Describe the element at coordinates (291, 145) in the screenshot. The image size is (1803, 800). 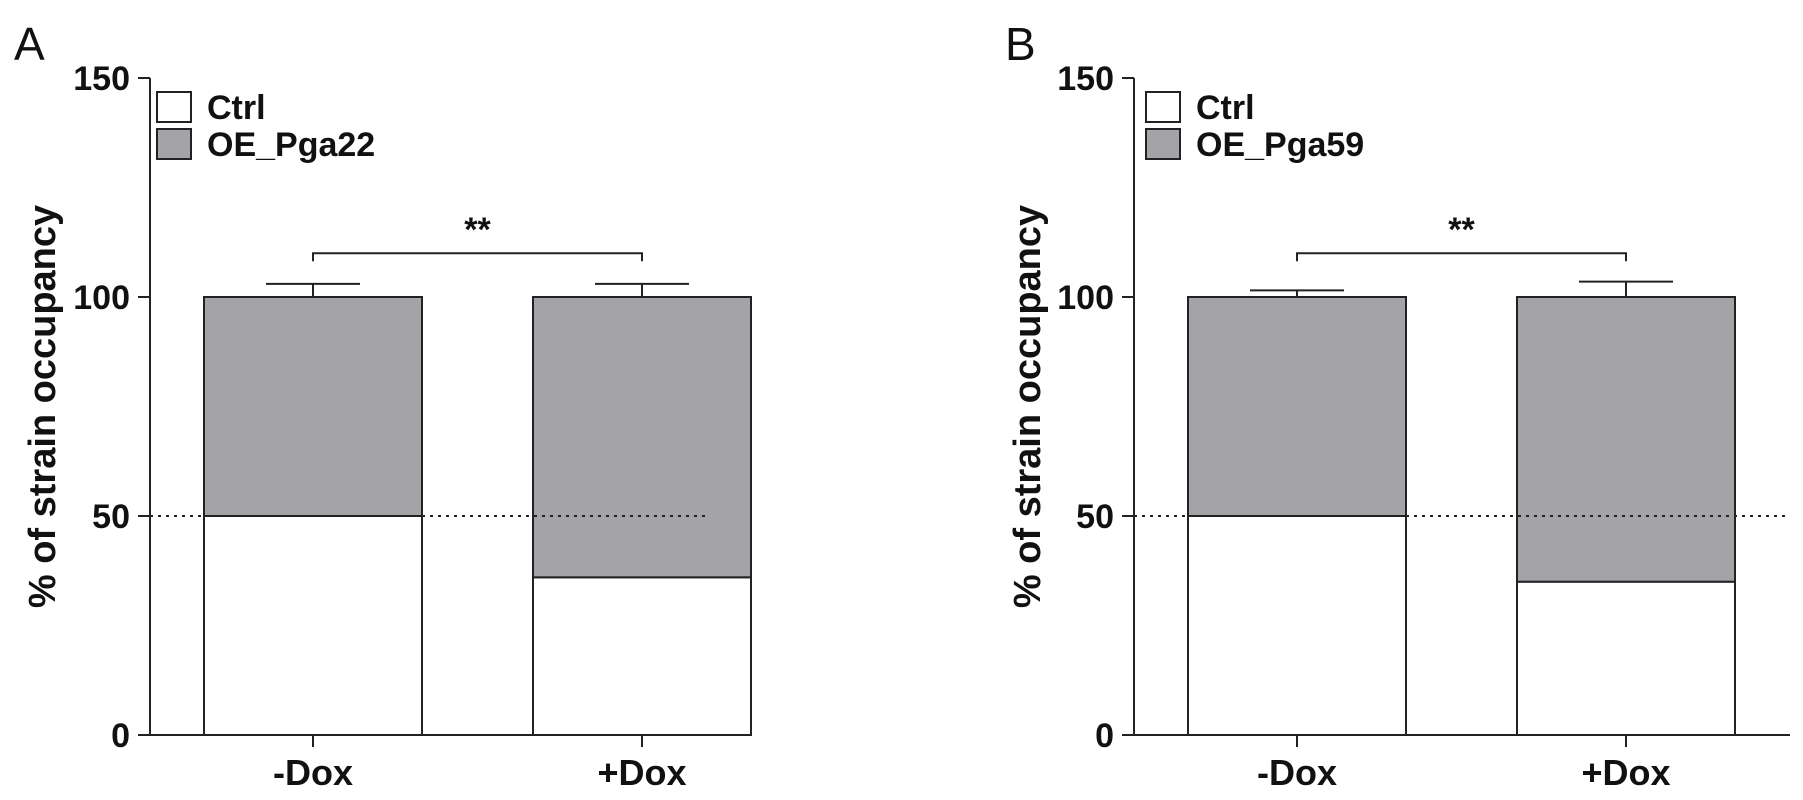
I see `legend-label: OE_Pga22` at that location.